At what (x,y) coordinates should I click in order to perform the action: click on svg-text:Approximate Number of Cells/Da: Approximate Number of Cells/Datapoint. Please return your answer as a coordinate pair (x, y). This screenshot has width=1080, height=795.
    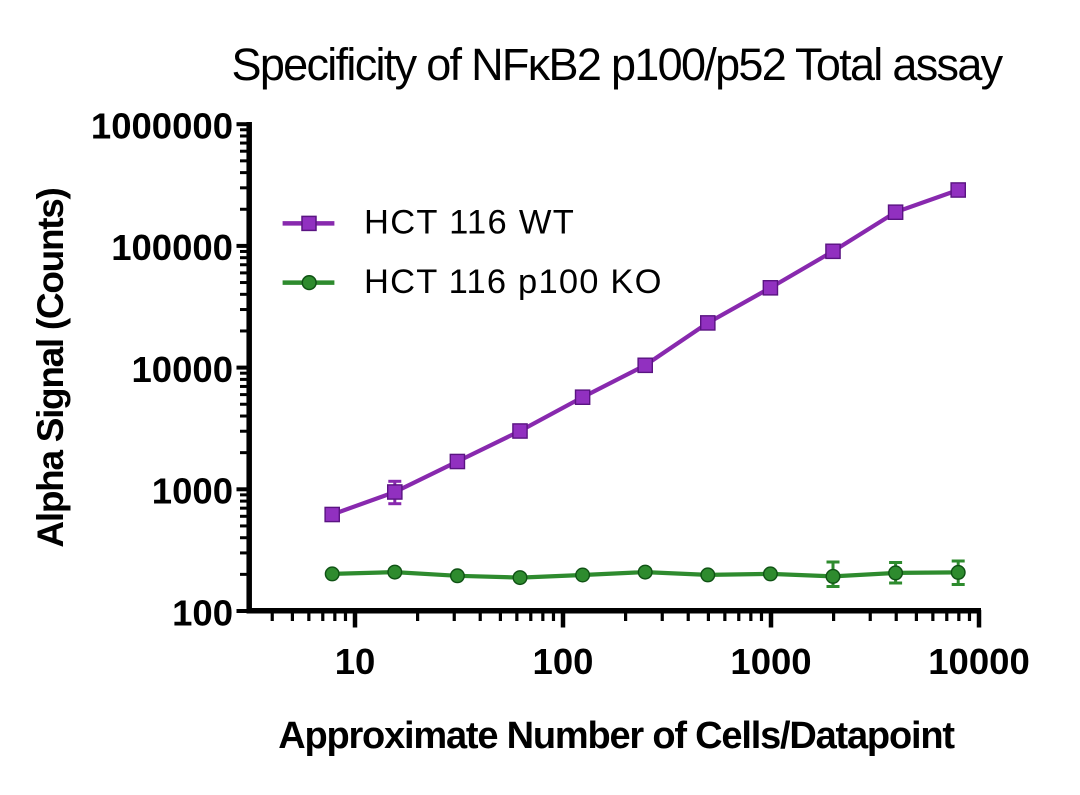
    Looking at the image, I should click on (616, 736).